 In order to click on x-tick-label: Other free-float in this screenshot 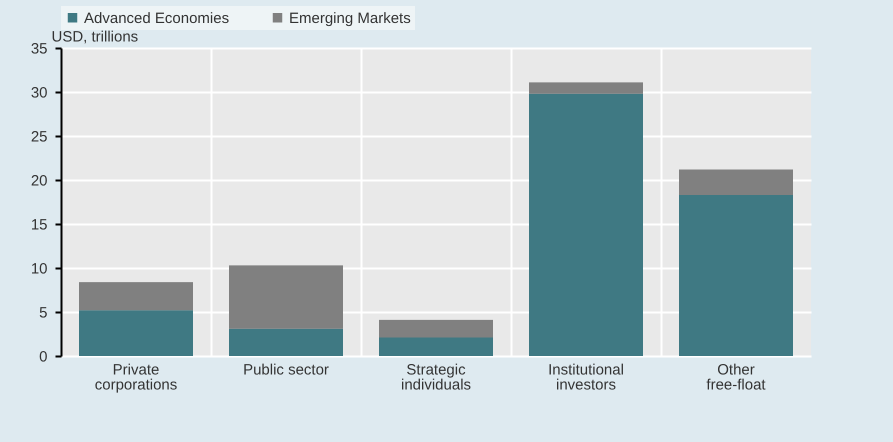, I will do `click(736, 378)`.